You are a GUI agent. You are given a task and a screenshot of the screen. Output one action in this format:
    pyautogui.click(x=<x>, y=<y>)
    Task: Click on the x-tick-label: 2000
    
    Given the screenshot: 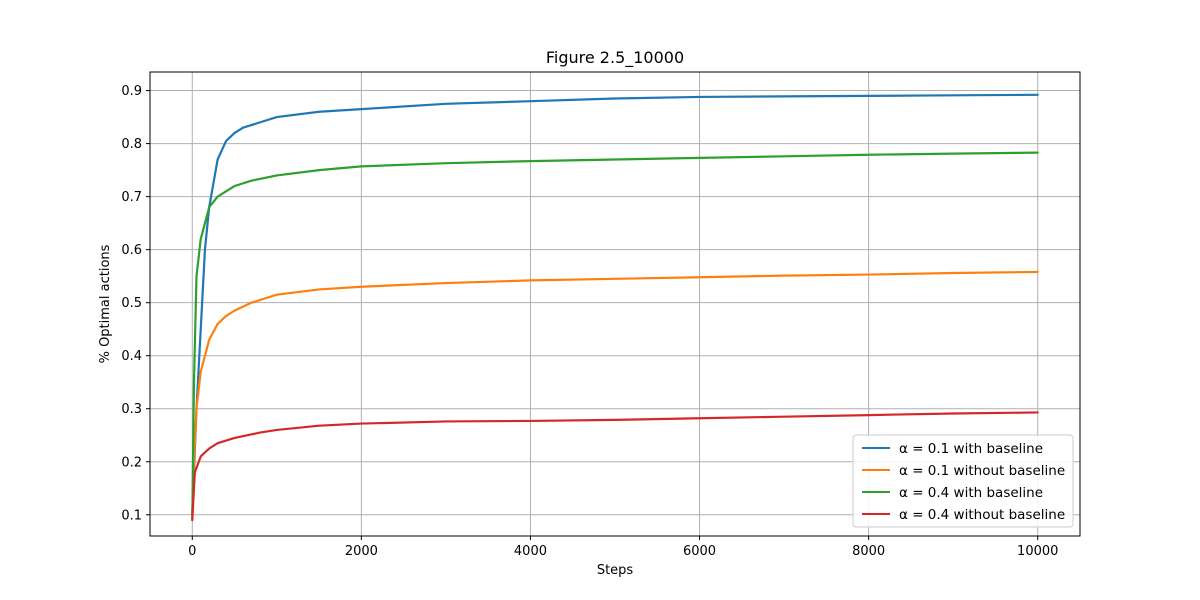 What is the action you would take?
    pyautogui.click(x=361, y=551)
    